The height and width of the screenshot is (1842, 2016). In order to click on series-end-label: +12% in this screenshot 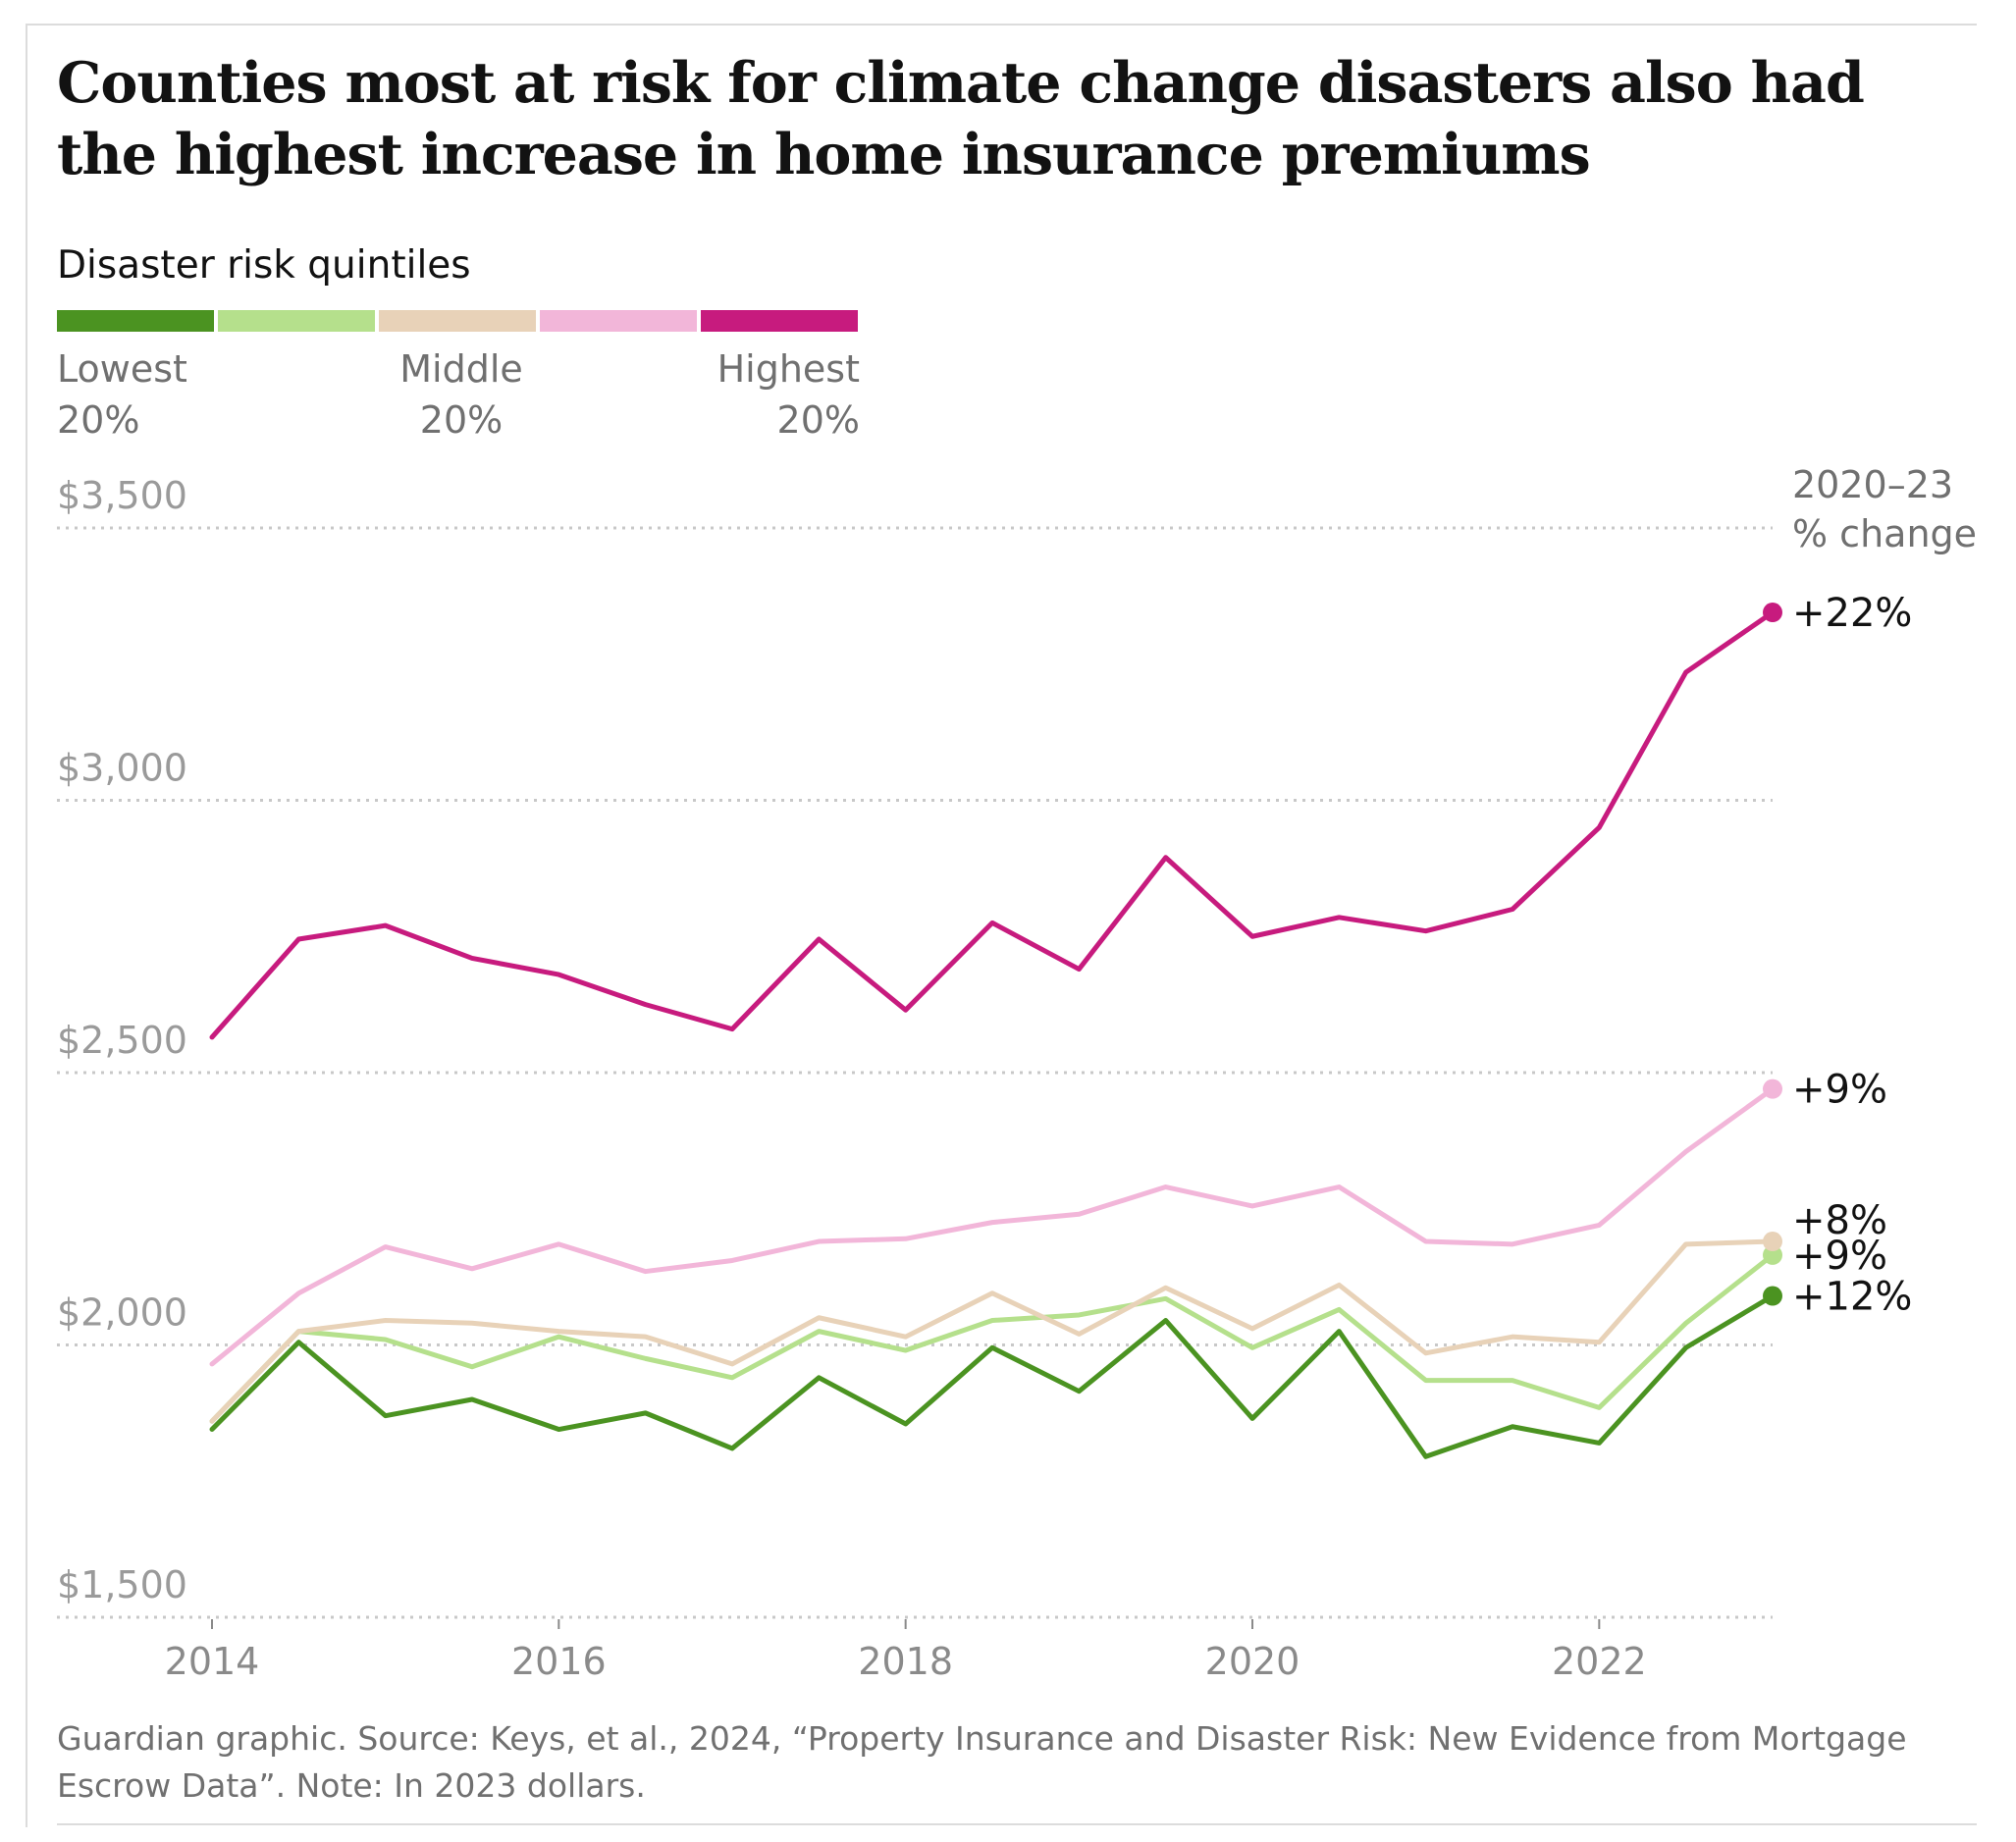, I will do `click(1852, 1297)`.